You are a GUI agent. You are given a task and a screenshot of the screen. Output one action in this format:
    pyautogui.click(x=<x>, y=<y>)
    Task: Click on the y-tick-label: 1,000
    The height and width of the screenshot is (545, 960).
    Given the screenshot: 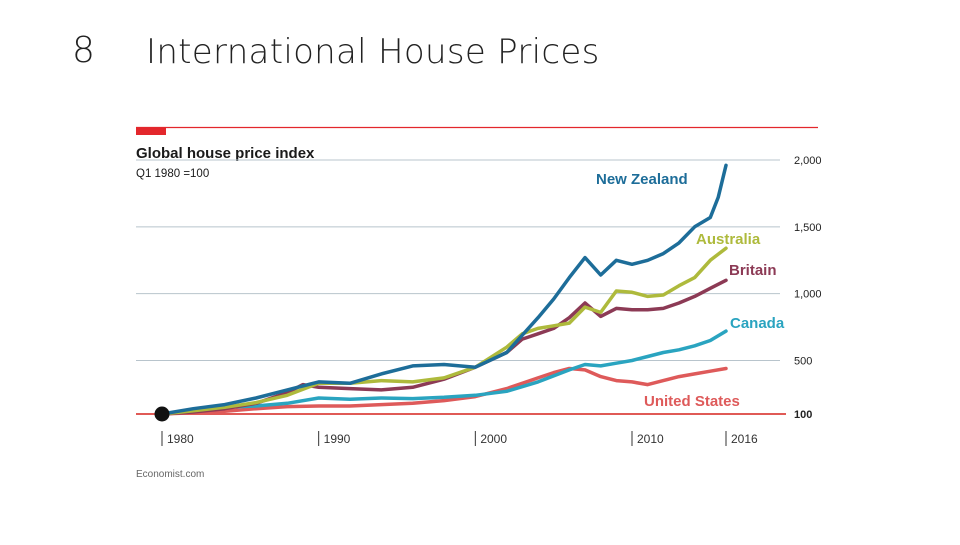 What is the action you would take?
    pyautogui.click(x=808, y=295)
    